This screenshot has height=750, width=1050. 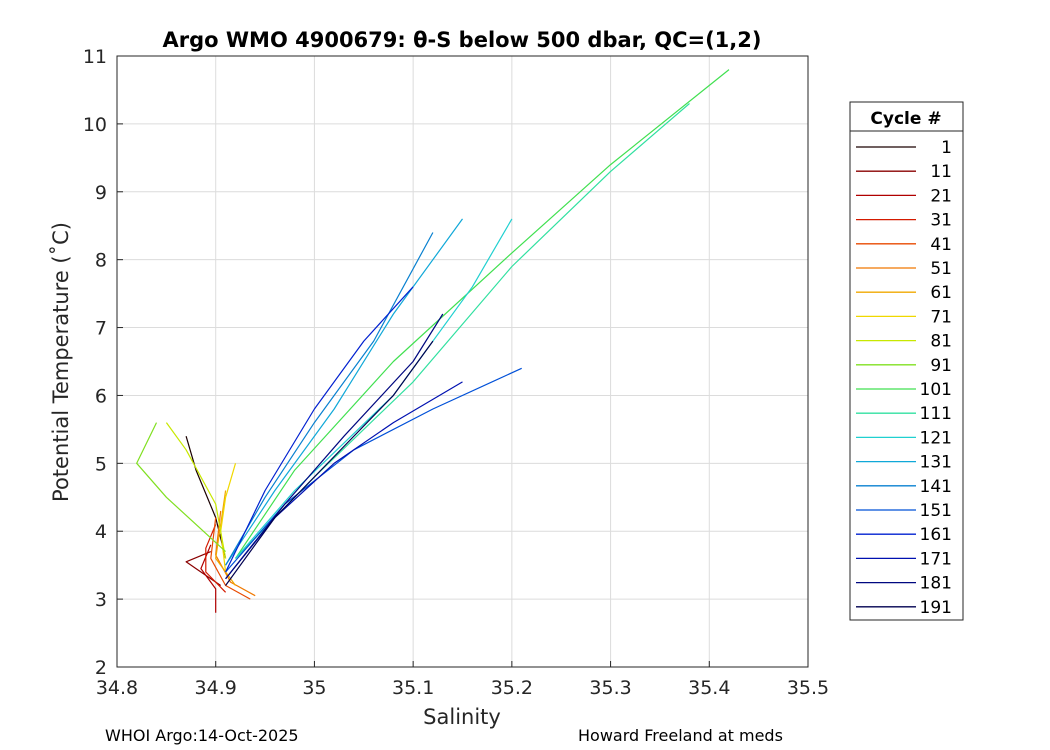 I want to click on legend-label-151: 151, so click(x=936, y=511).